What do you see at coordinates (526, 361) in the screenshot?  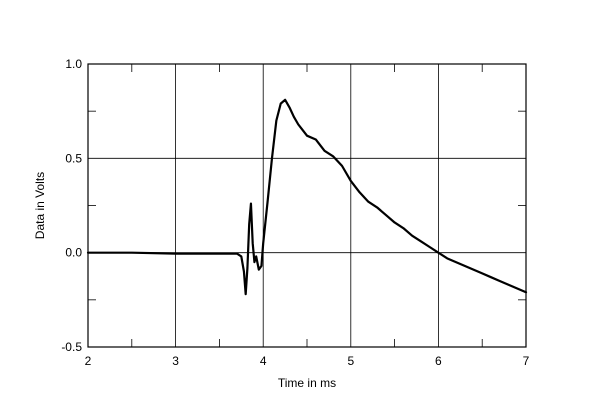 I see `x-tick-label: 7` at bounding box center [526, 361].